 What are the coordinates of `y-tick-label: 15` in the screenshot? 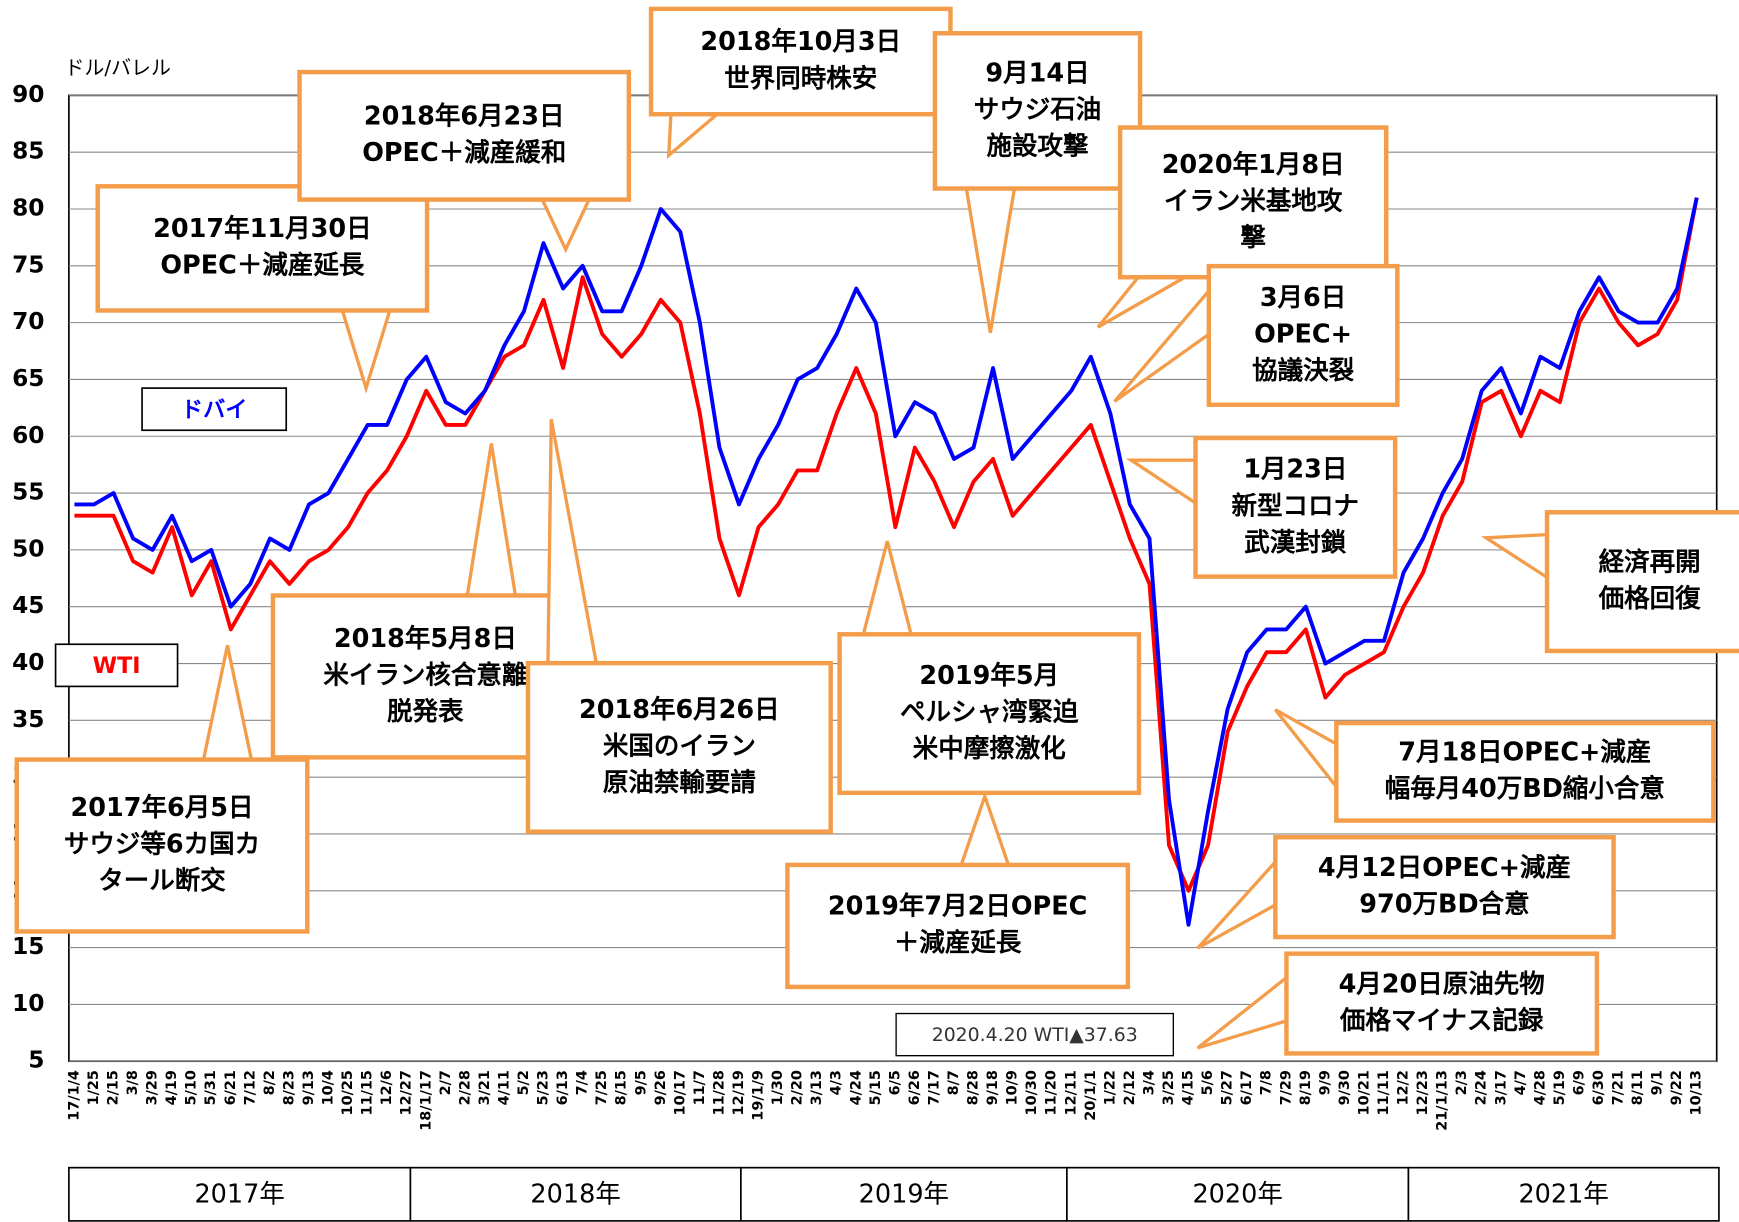 It's located at (28, 946).